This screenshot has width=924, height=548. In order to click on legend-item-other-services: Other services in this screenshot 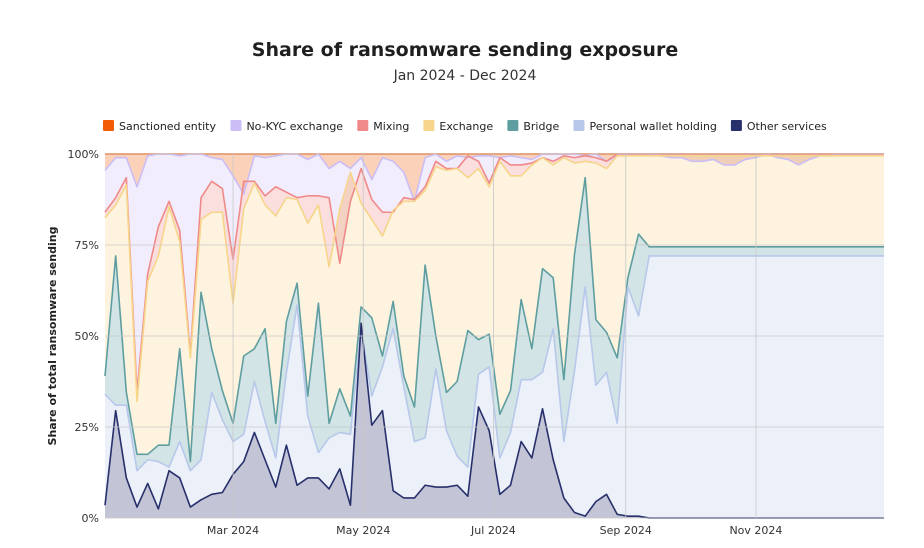, I will do `click(778, 126)`.